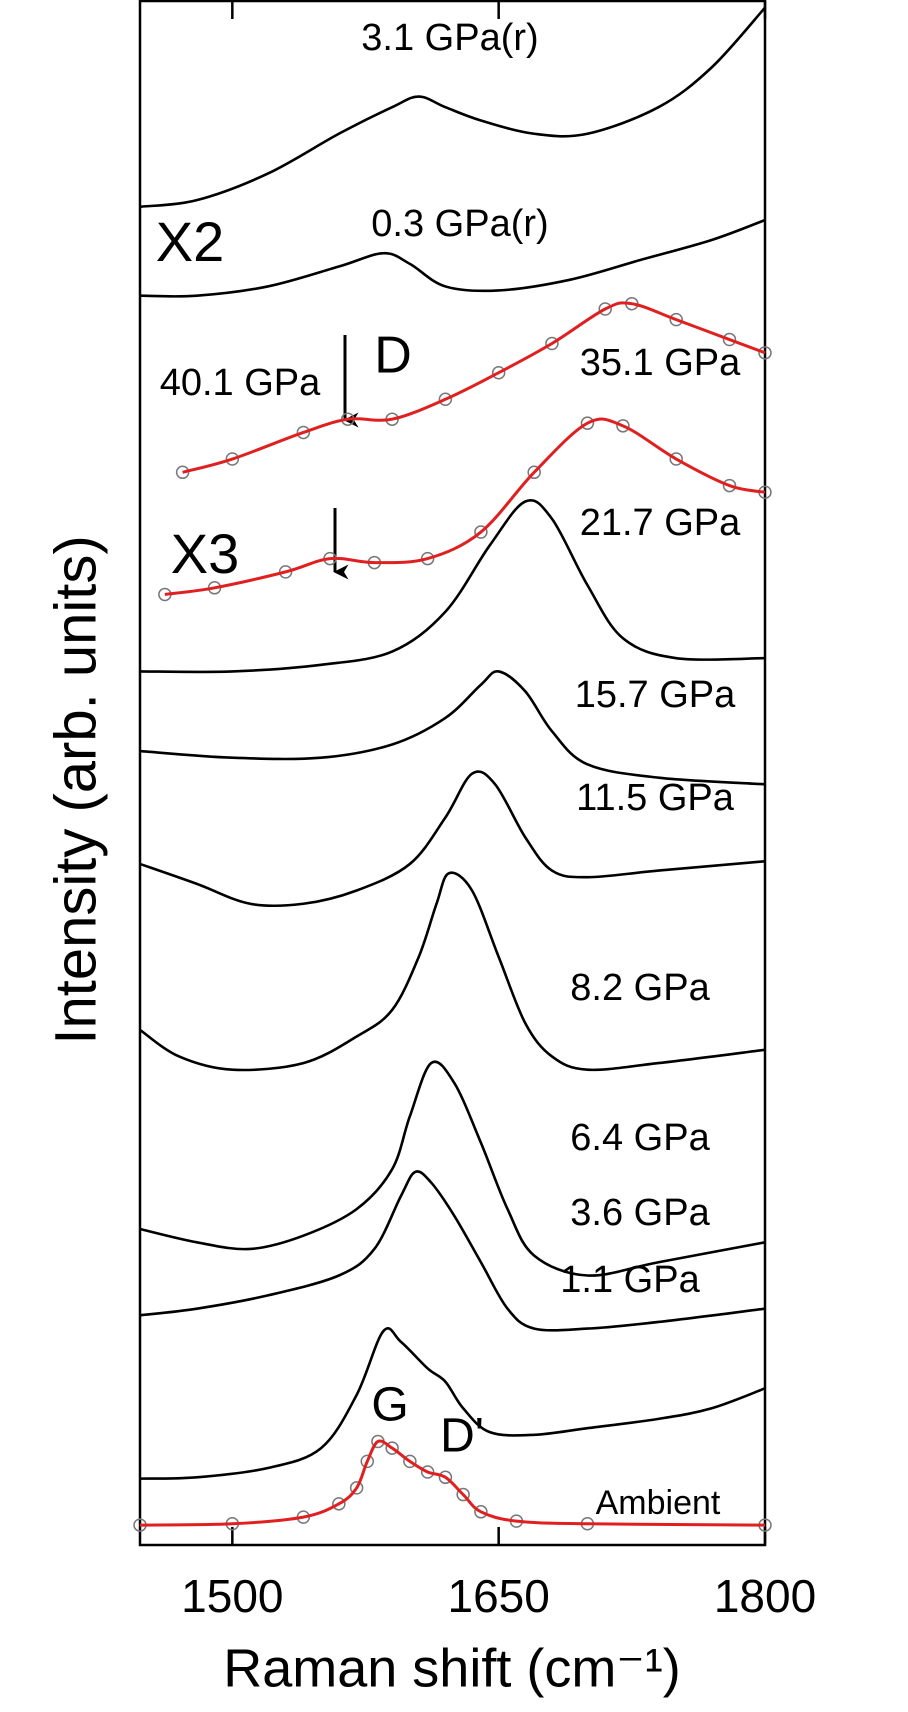 The image size is (908, 1712). What do you see at coordinates (190, 241) in the screenshot?
I see `annotation: X2` at bounding box center [190, 241].